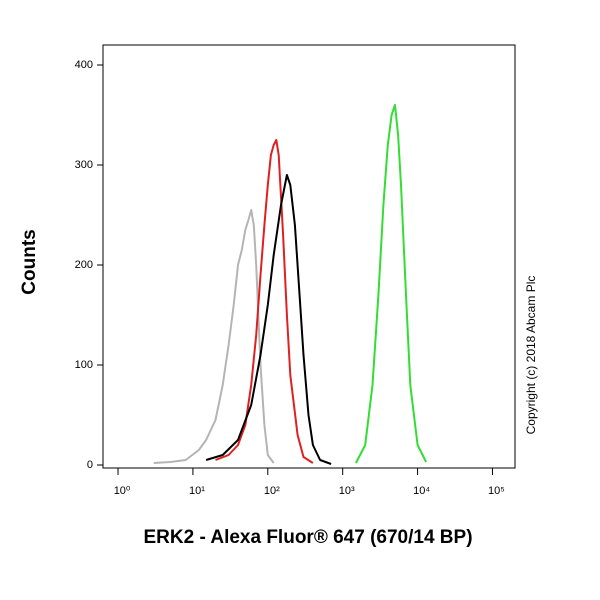 This screenshot has width=600, height=600. Describe the element at coordinates (29, 261) in the screenshot. I see `y-axis-title: Counts` at that location.